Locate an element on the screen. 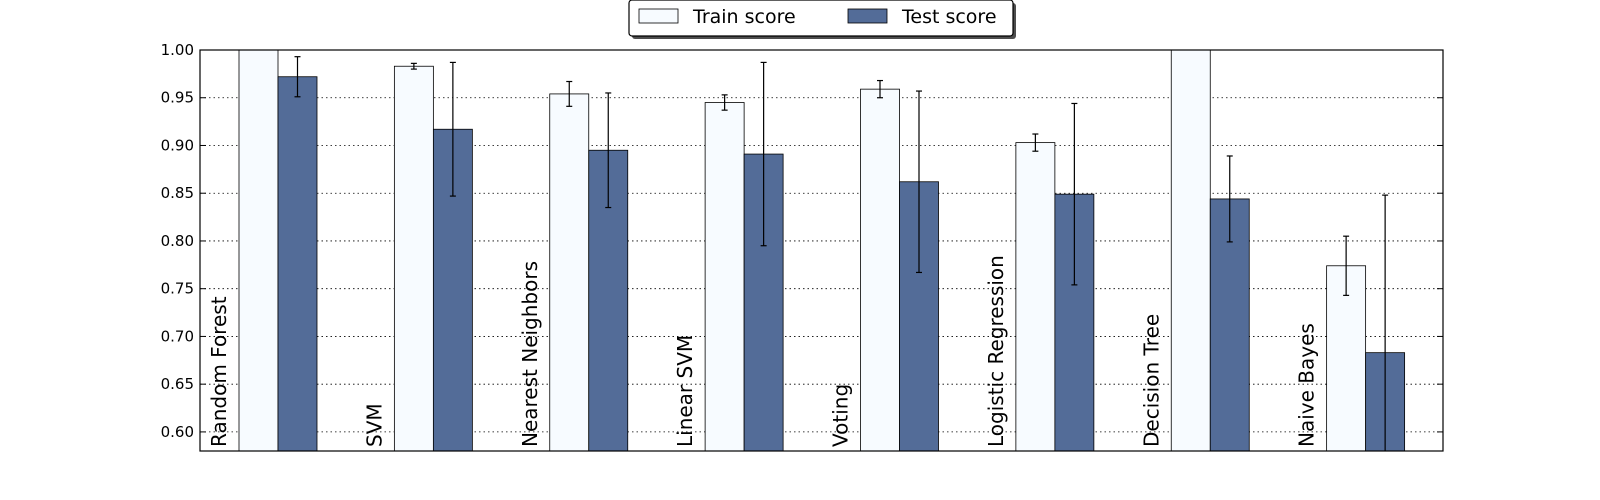 The height and width of the screenshot is (500, 1600). category-label: Decision Tree is located at coordinates (1151, 380).